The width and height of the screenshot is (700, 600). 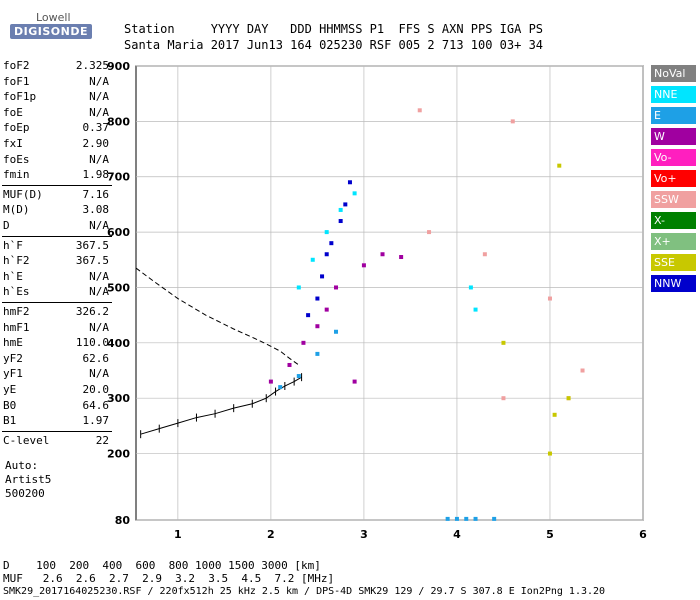 What do you see at coordinates (673, 158) in the screenshot?
I see `legend-item: Vo-` at bounding box center [673, 158].